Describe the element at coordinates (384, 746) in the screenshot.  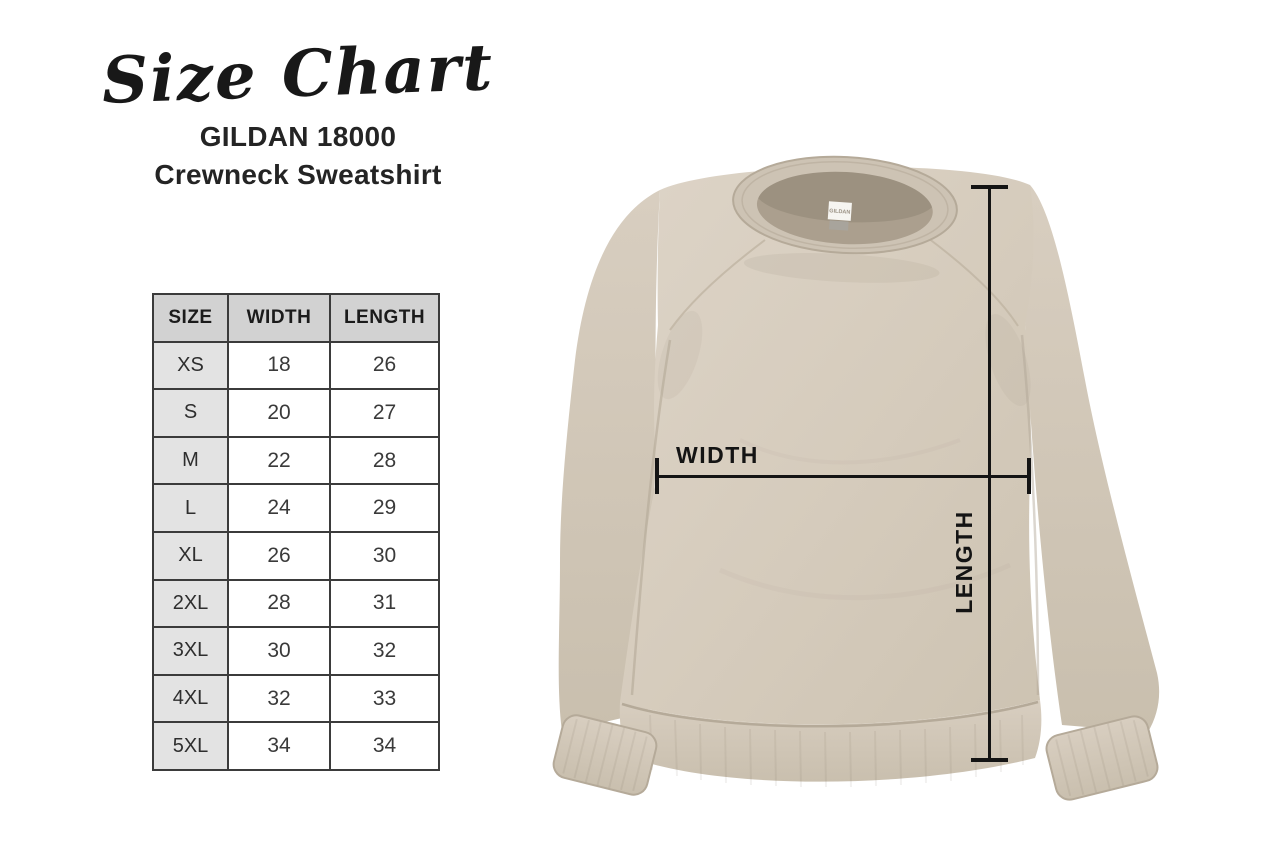
I see `length-value: 34` at that location.